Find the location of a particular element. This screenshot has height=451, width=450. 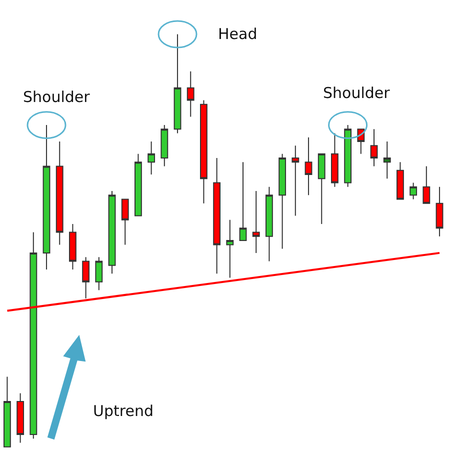

annotation: Uptrend is located at coordinates (123, 411).